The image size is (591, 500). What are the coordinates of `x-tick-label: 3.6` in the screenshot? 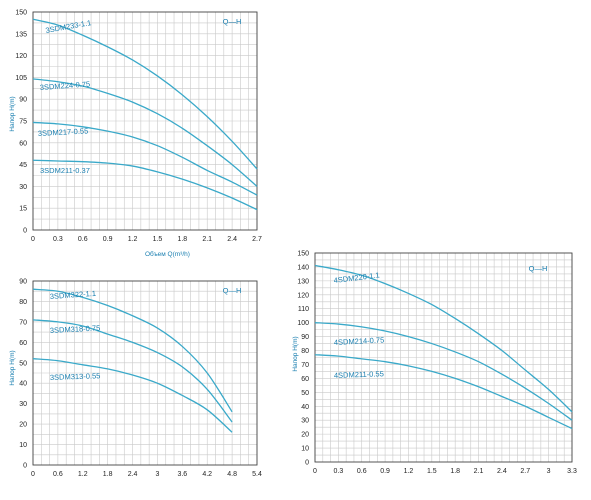 It's located at (182, 474).